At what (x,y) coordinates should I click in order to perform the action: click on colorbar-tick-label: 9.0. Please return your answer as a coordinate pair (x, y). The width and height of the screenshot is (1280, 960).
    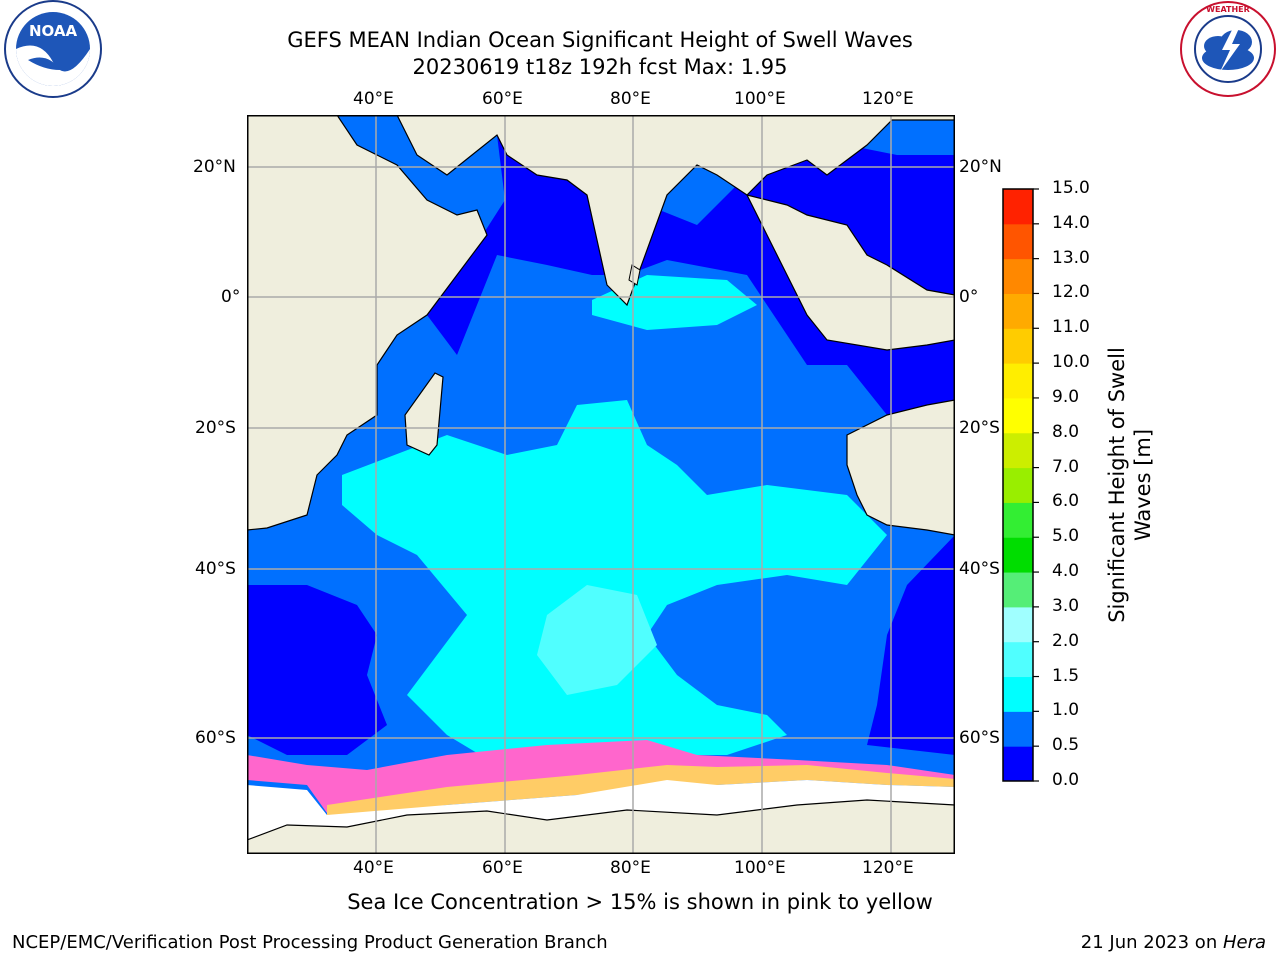
    Looking at the image, I should click on (1066, 396).